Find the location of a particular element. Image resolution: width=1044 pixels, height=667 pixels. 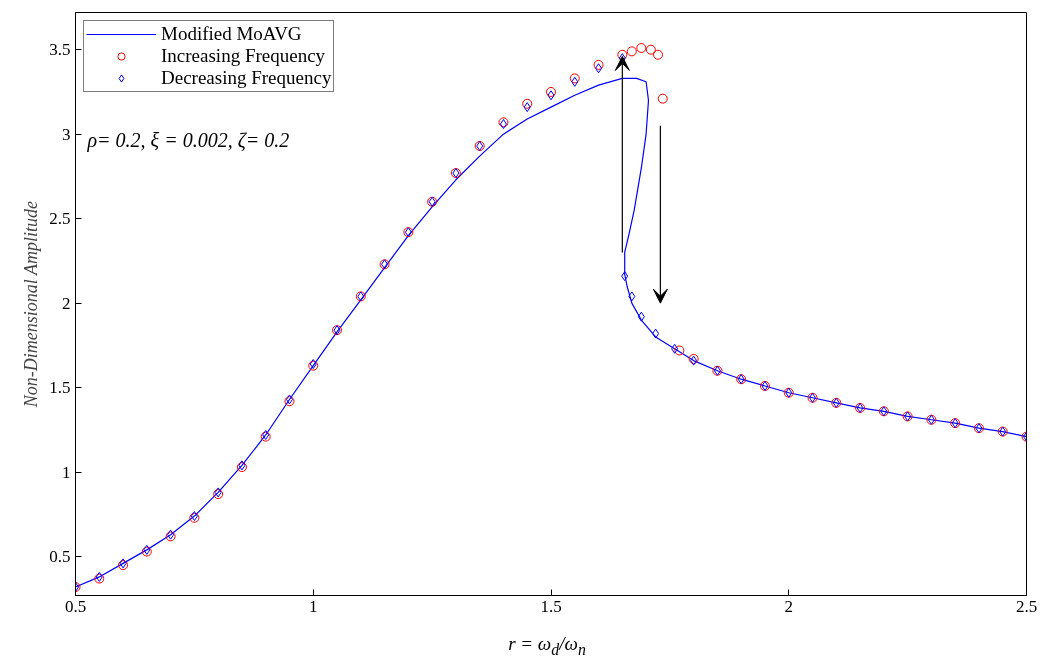

annotation: ρ= 0.2, ξ = 0.002, ζ= 0.2 is located at coordinates (188, 140).